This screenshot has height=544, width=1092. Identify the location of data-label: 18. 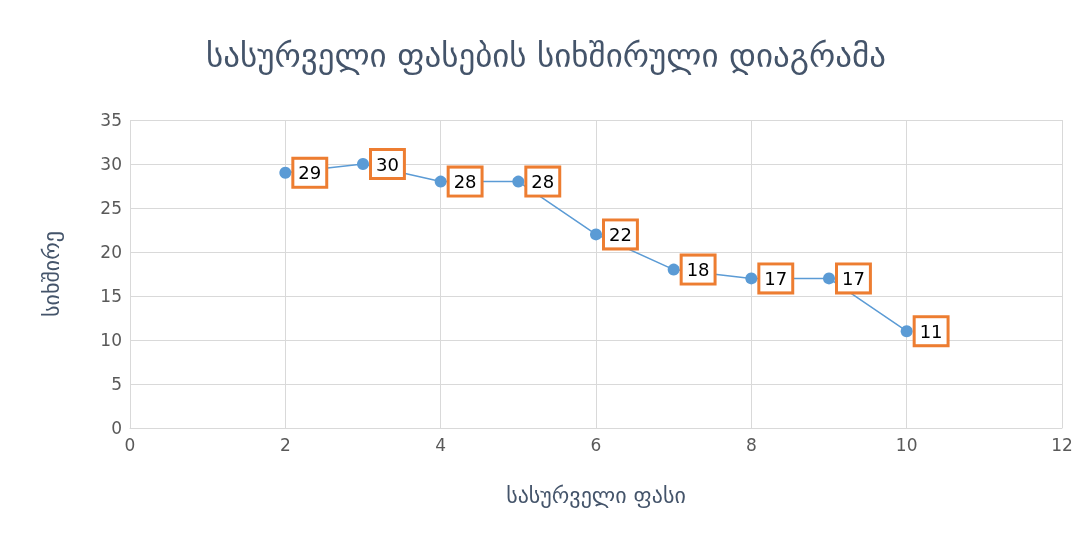
(698, 270).